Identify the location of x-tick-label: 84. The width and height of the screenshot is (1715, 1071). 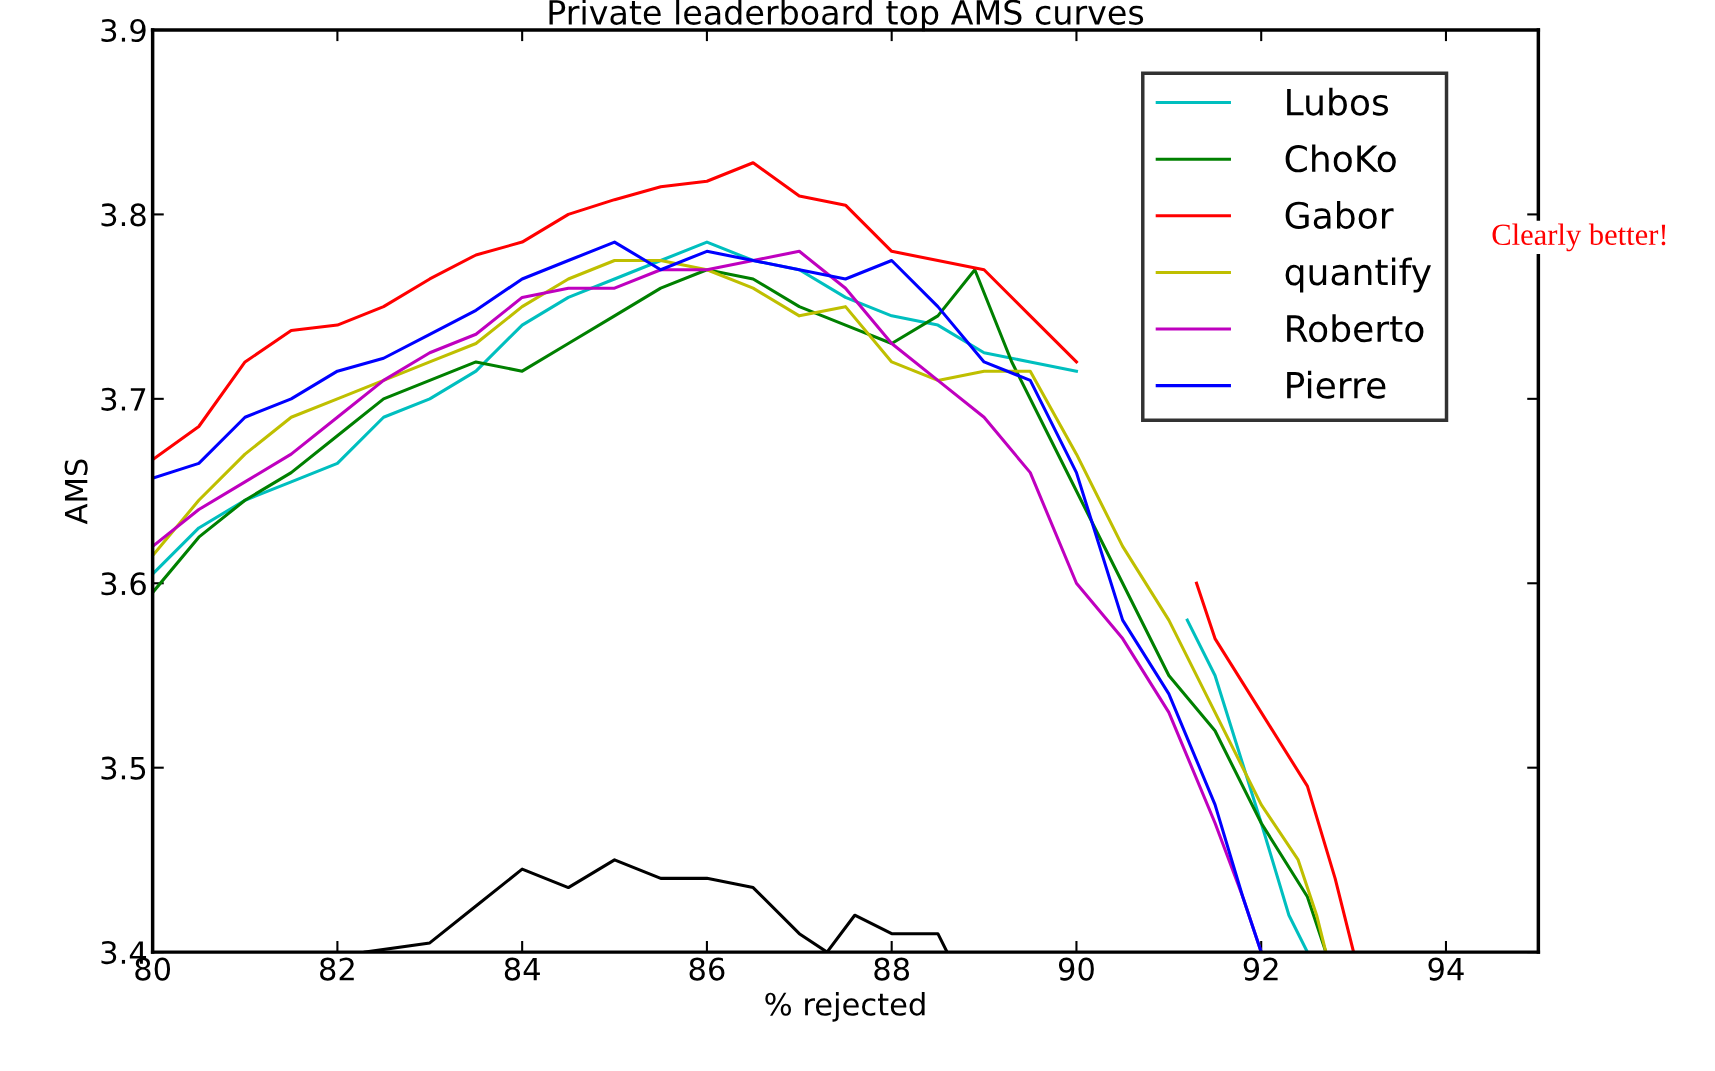
(522, 969).